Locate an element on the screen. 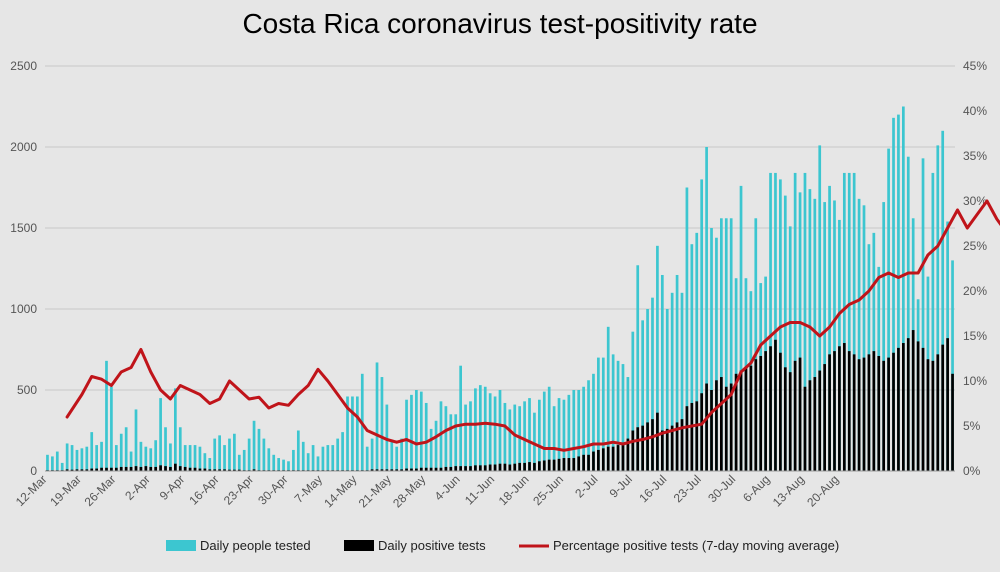 The height and width of the screenshot is (572, 1000). x-tick-label: 6-Aug is located at coordinates (756, 488).